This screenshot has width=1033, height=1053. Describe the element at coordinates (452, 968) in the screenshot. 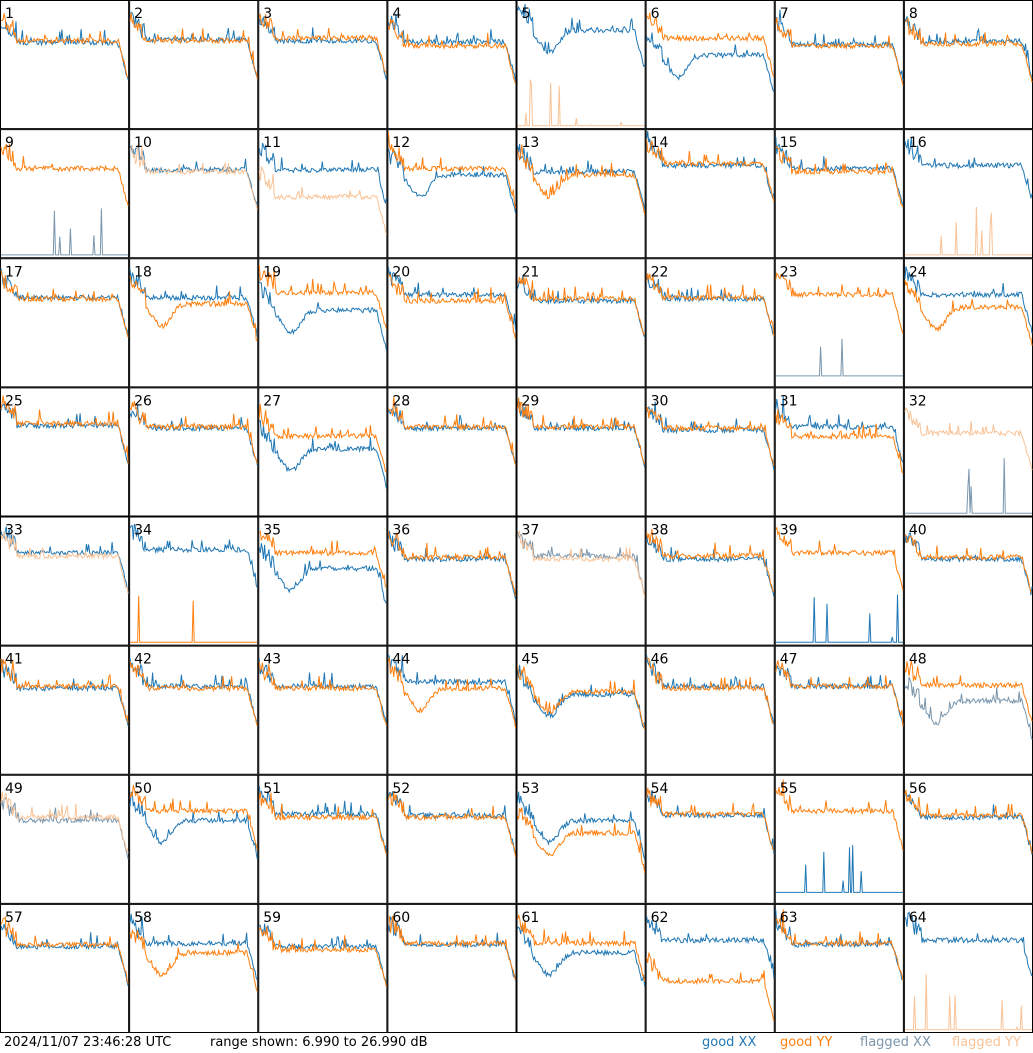

I see `panel-60: 60` at that location.